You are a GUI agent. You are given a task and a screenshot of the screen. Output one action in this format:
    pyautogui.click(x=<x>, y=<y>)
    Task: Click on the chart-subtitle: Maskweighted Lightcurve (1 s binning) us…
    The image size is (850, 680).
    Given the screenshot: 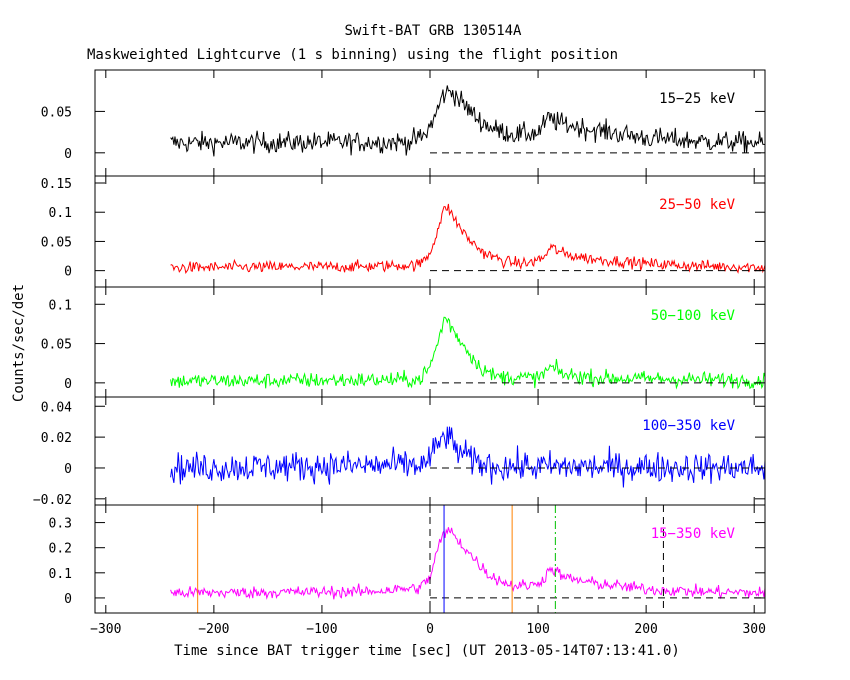 What is the action you would take?
    pyautogui.click(x=352, y=55)
    